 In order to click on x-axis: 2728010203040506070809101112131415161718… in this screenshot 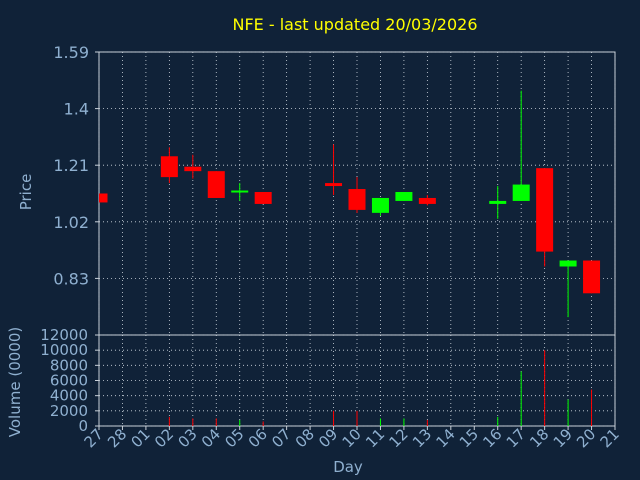, I will do `click(352, 438)`.